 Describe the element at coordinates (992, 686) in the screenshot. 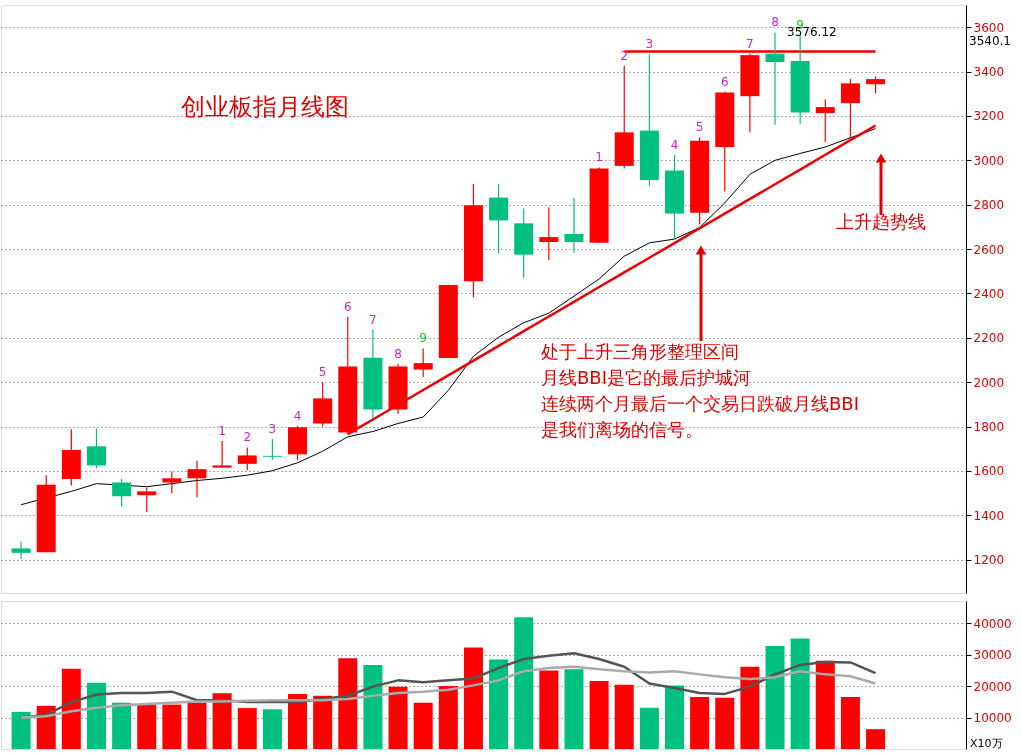

I see `y-tick-label: 20000` at that location.